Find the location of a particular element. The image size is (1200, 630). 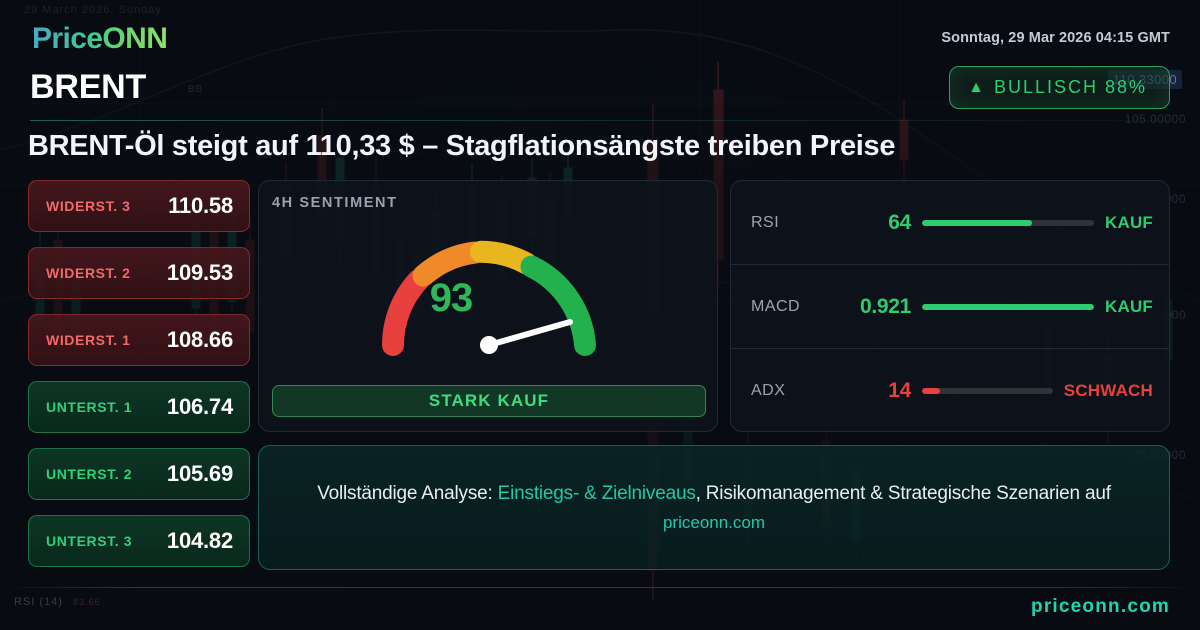

level-value: 106.74 is located at coordinates (199, 406).